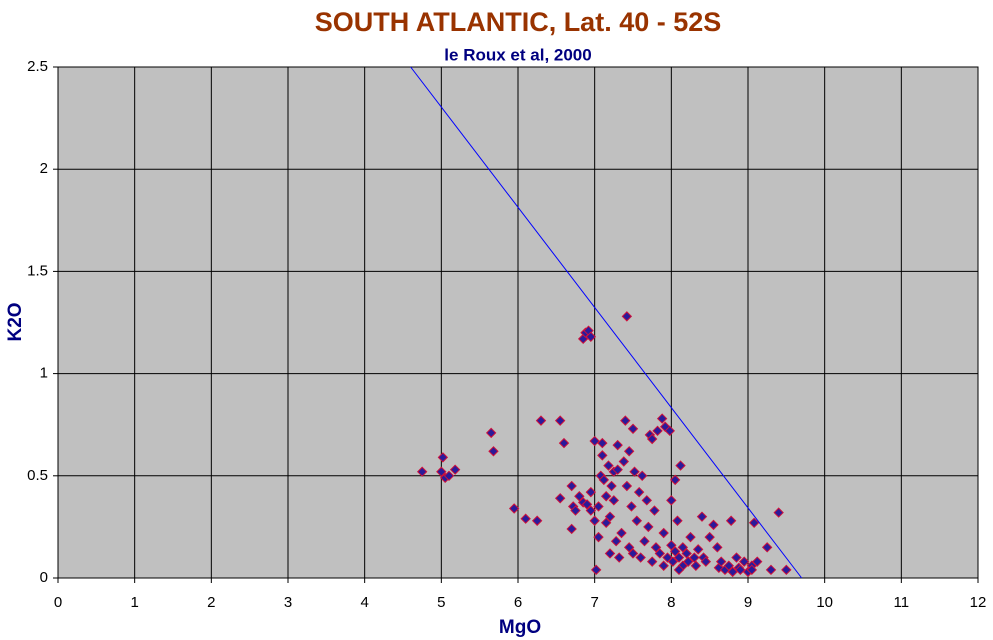 This screenshot has width=993, height=640. Describe the element at coordinates (37, 270) in the screenshot. I see `y-tick-label: 1.5` at that location.